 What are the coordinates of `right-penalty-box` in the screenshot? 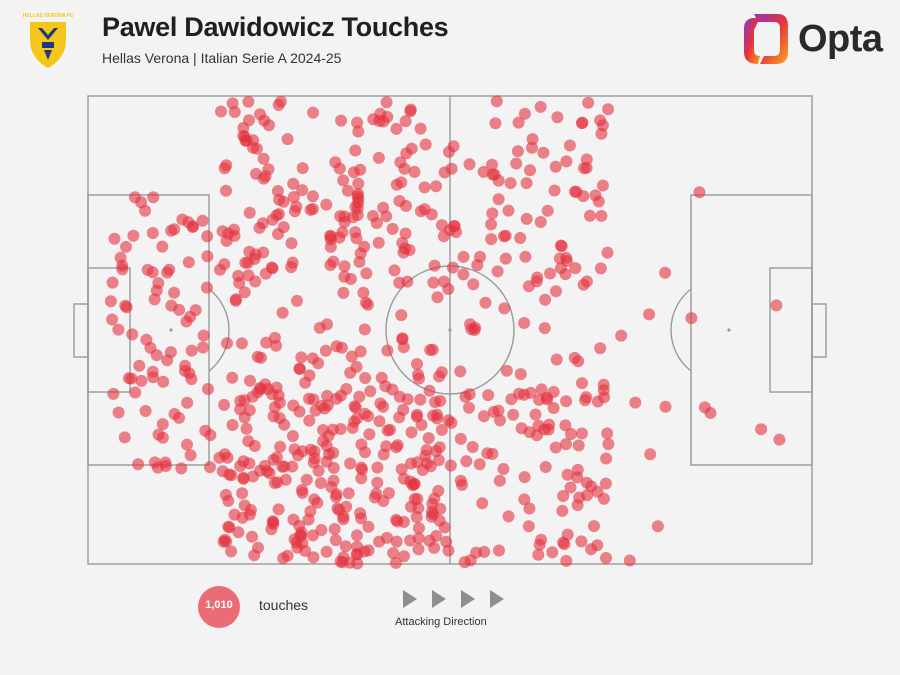 It's located at (751, 330).